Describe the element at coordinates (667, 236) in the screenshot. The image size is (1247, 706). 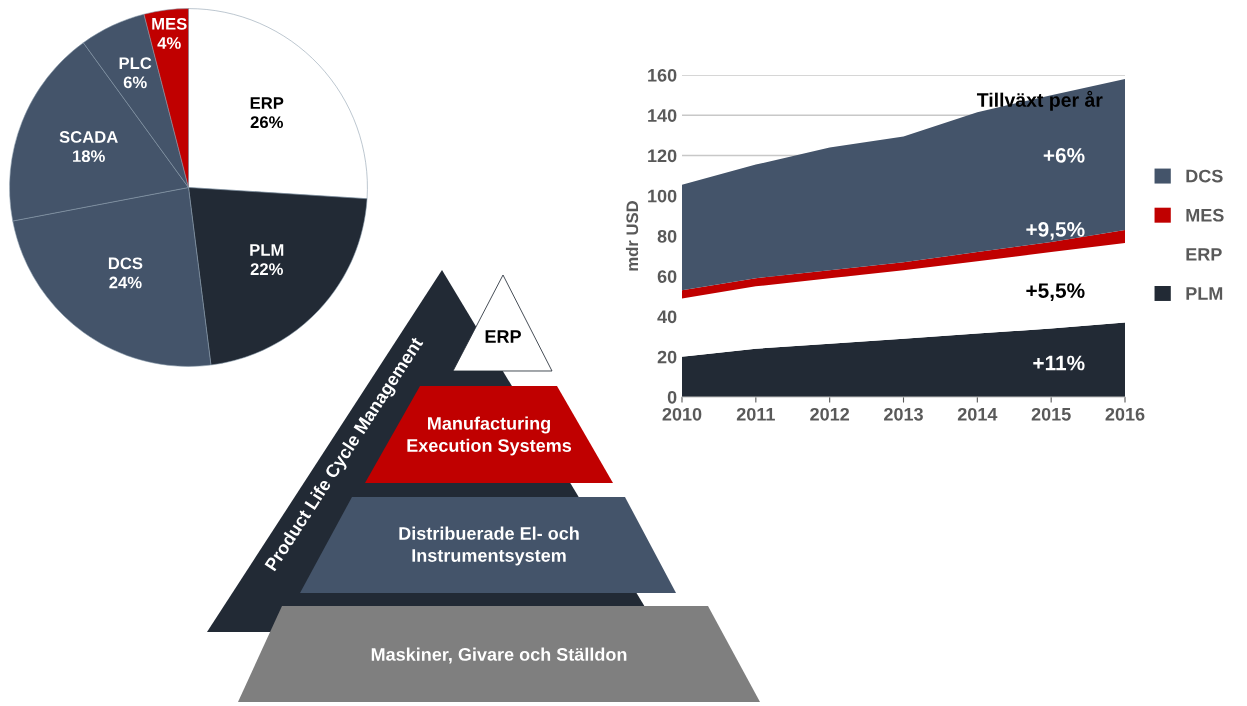
I see `y-tick-label: 80` at that location.